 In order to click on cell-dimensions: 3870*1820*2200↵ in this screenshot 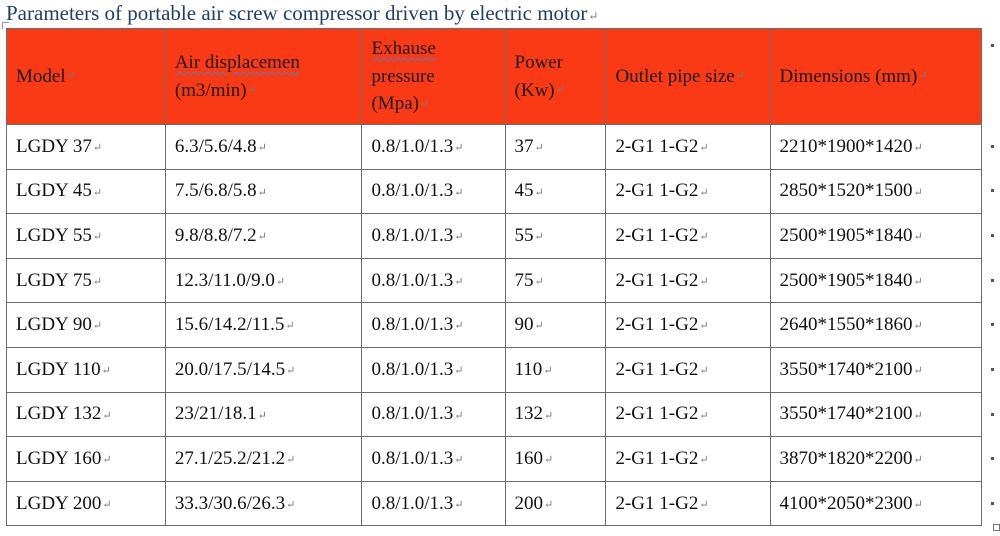, I will do `click(876, 459)`.